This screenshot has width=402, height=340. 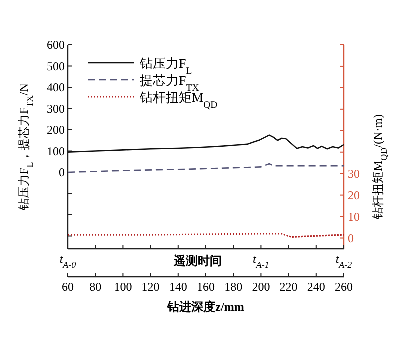 I want to click on x-tick-label: 120, so click(x=151, y=287).